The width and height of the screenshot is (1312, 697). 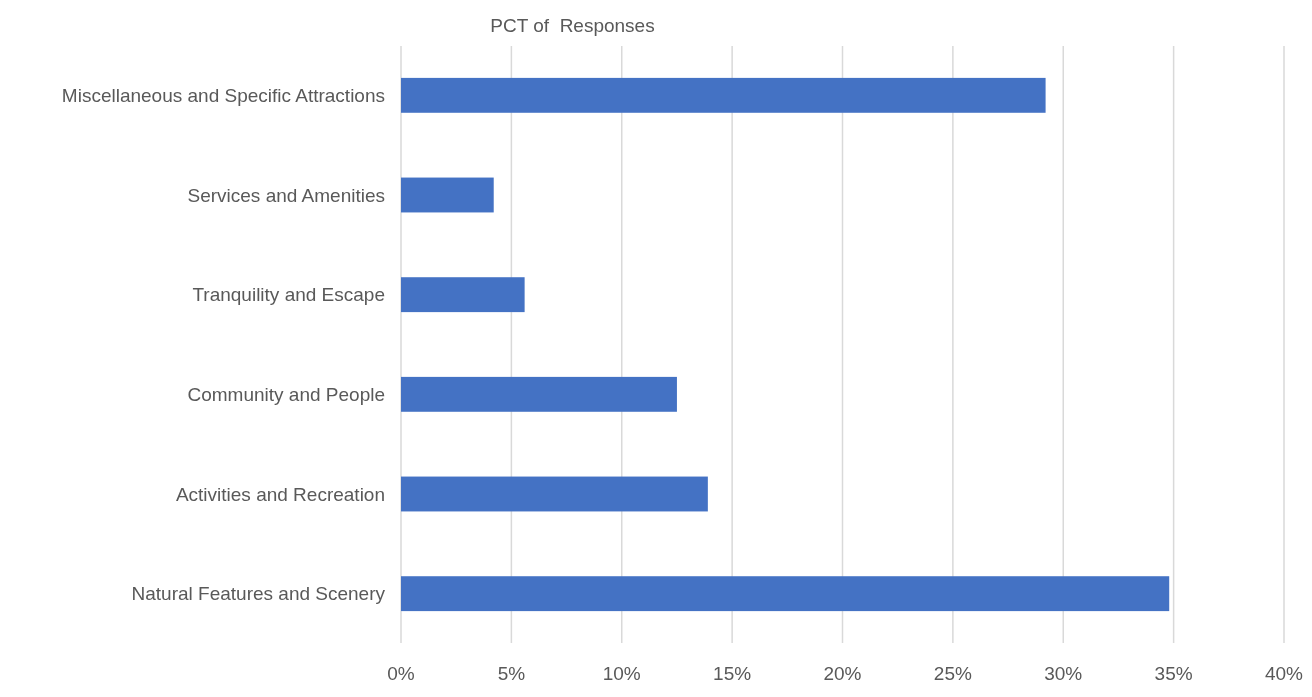 I want to click on x-tick-label: 35%, so click(x=1173, y=673).